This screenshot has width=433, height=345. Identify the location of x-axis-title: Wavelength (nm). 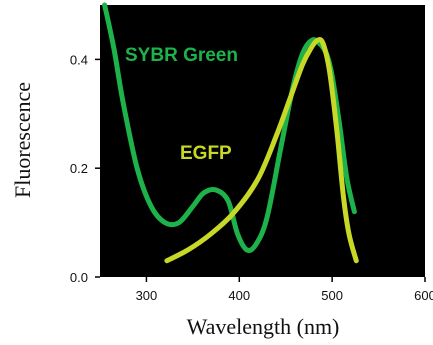
(263, 326).